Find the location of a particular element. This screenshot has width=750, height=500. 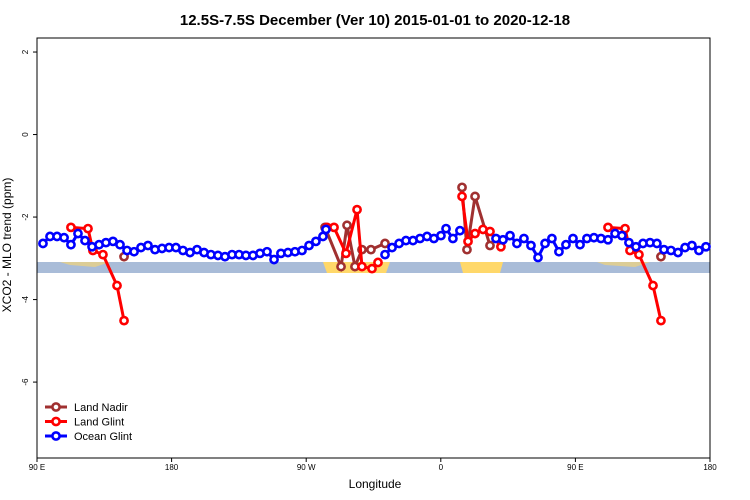

y-tick-label: 0 is located at coordinates (25, 134).